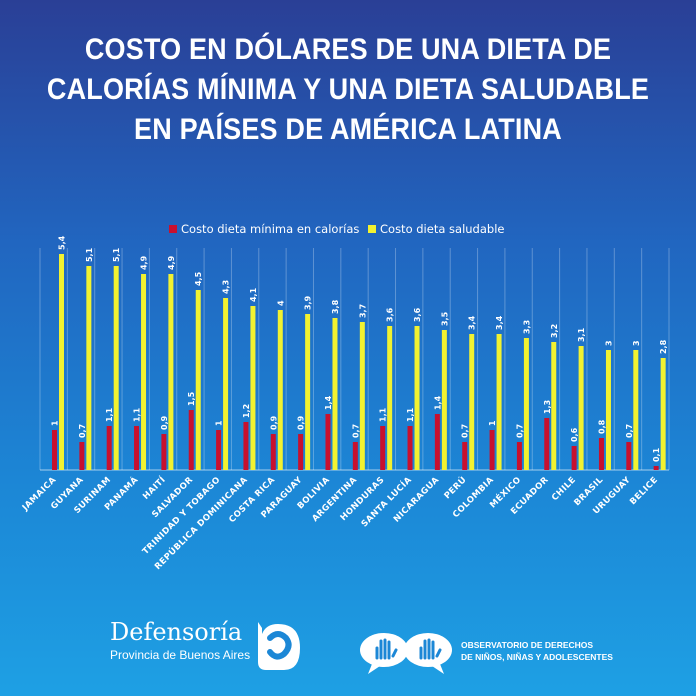  I want to click on data-label: 3,1, so click(581, 334).